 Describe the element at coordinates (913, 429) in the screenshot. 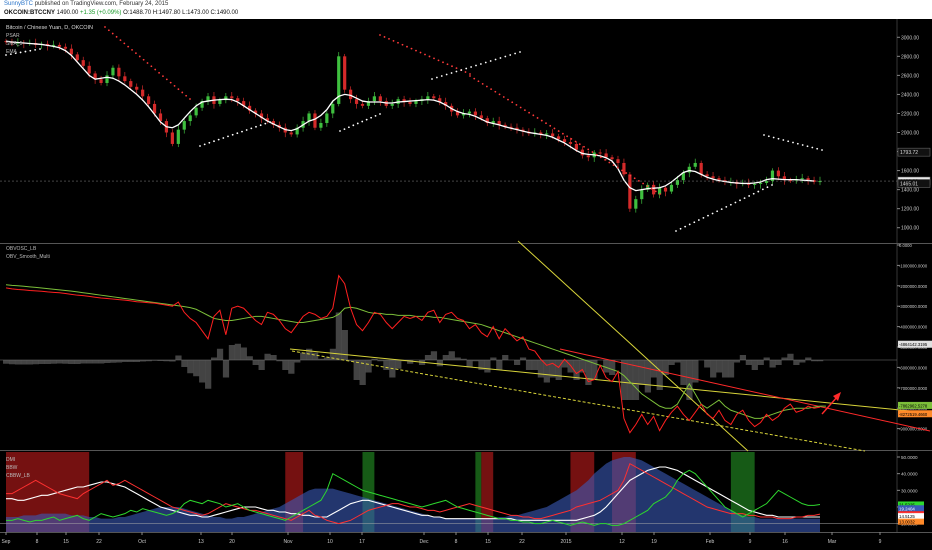

I see `obv-tick-label: -9000000.0000` at that location.